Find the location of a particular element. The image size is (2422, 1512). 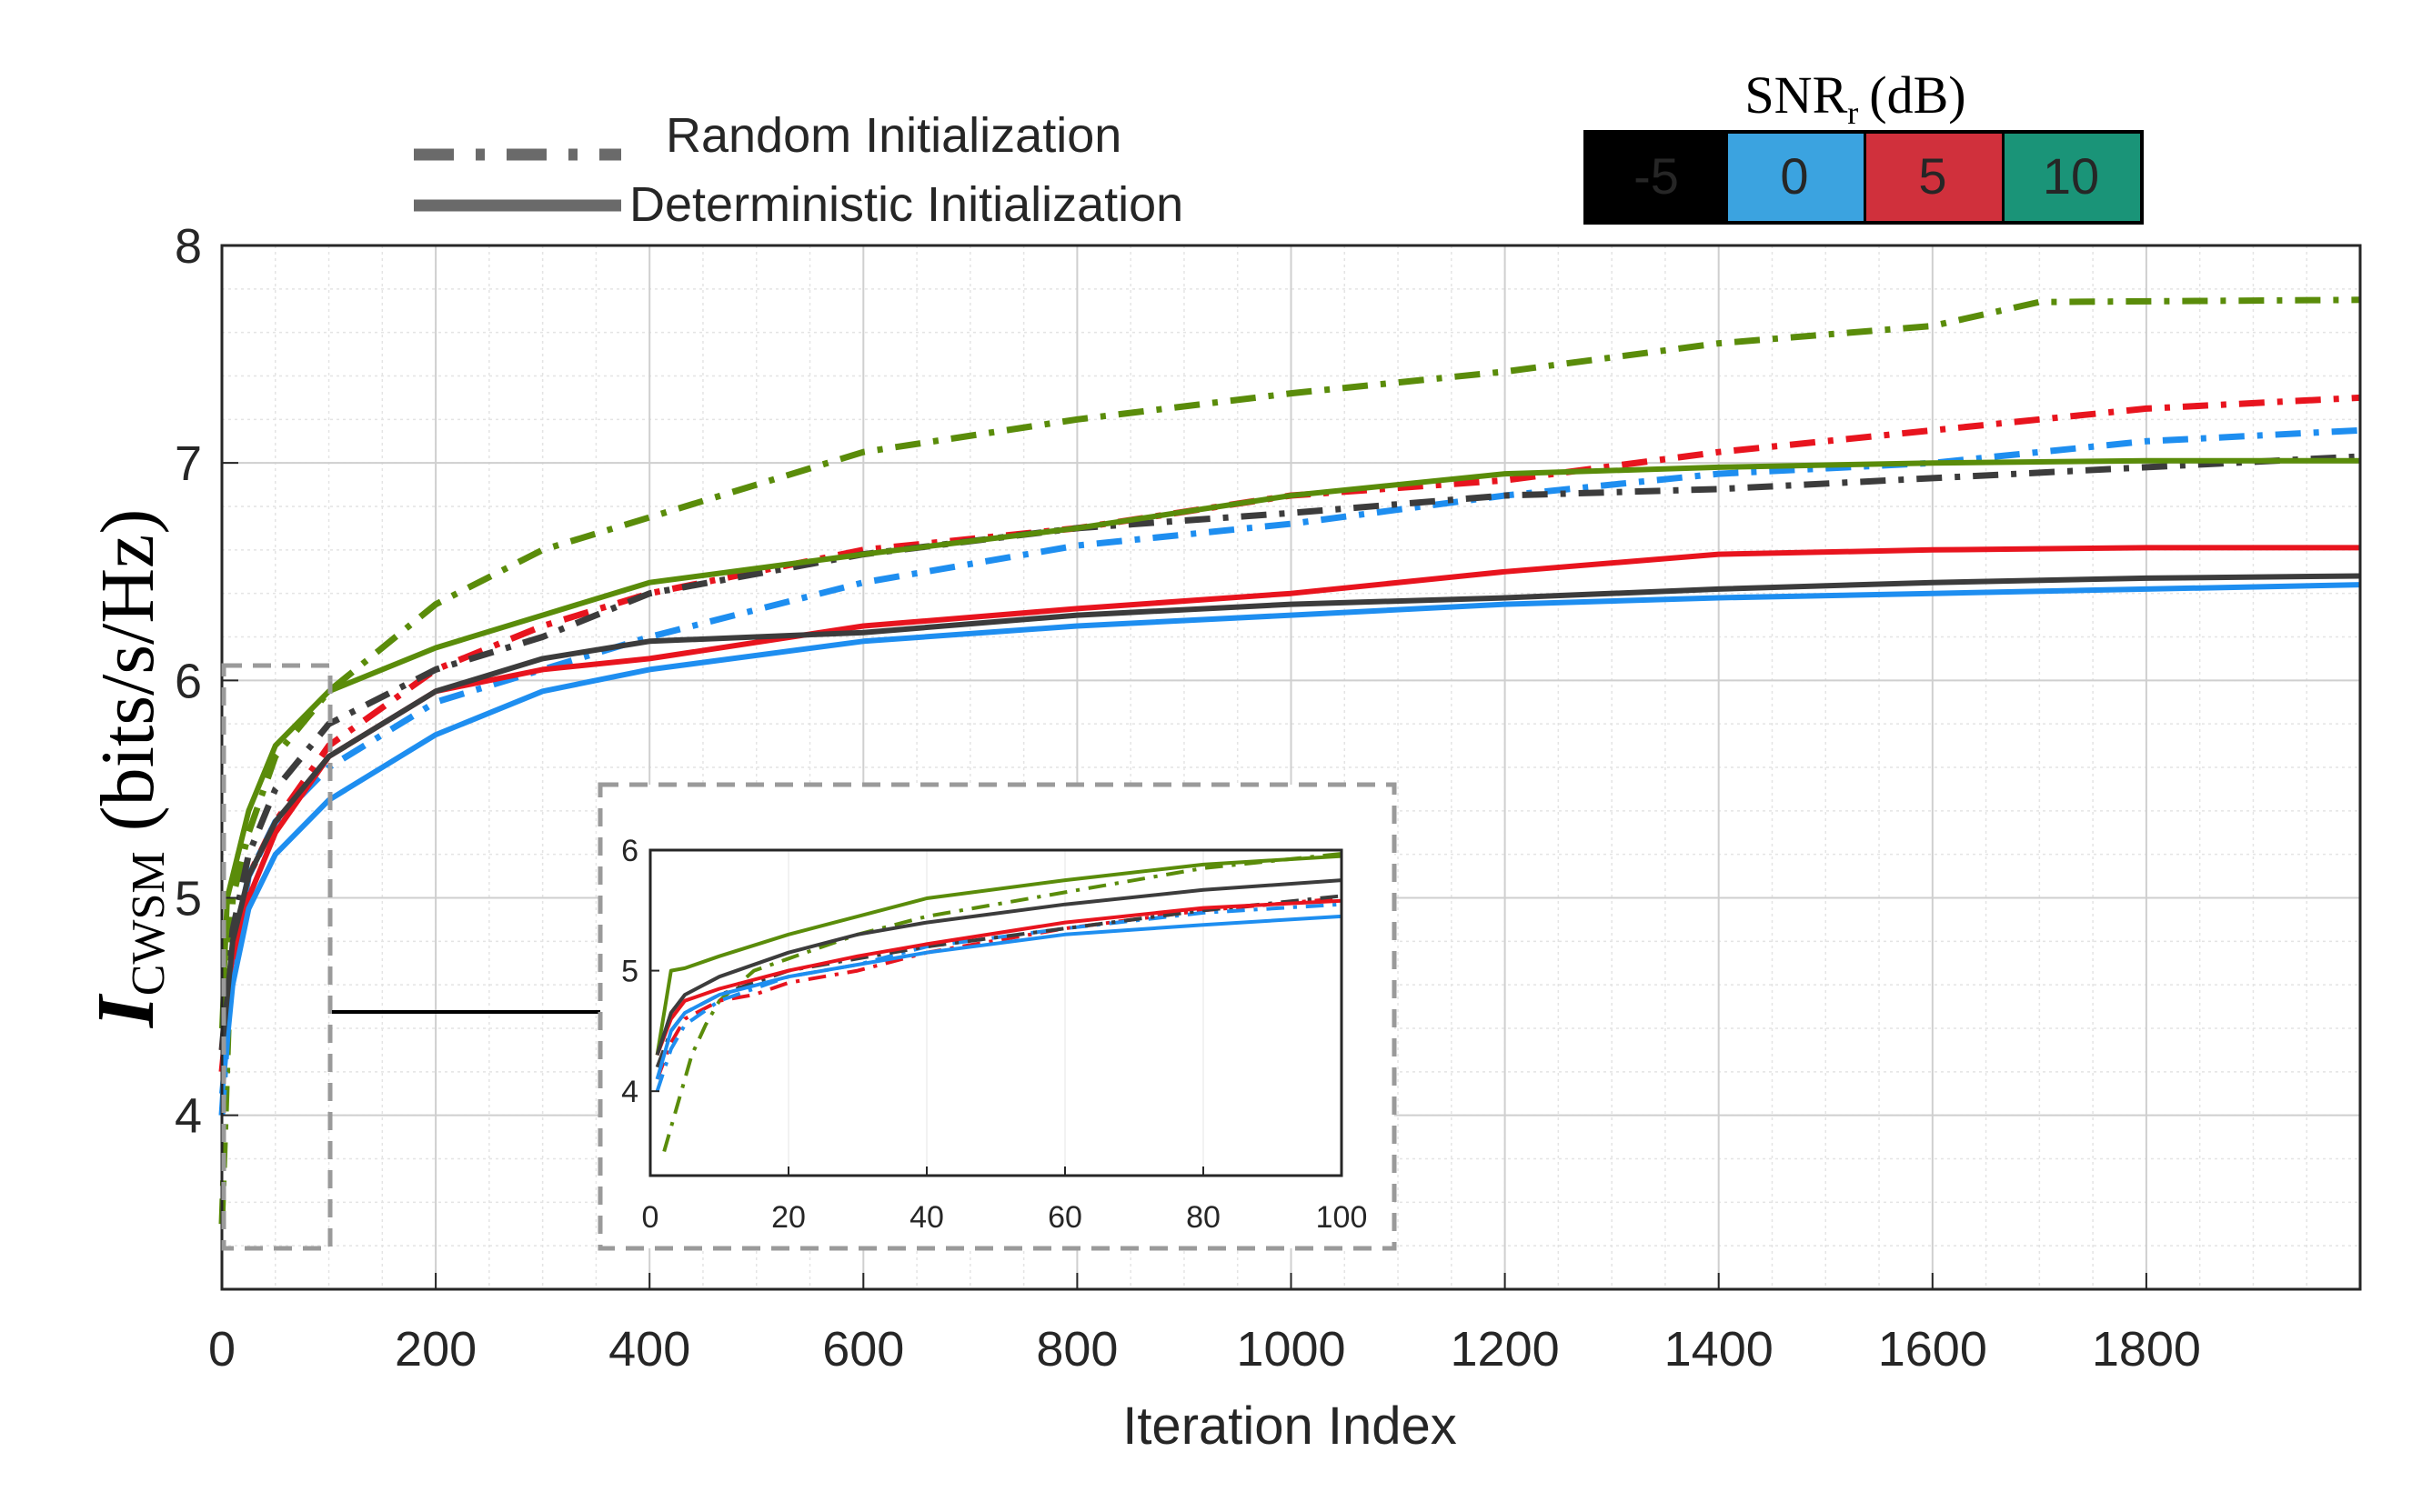

y-tick-labels: 4 5 6 7 8 is located at coordinates (207, 681).